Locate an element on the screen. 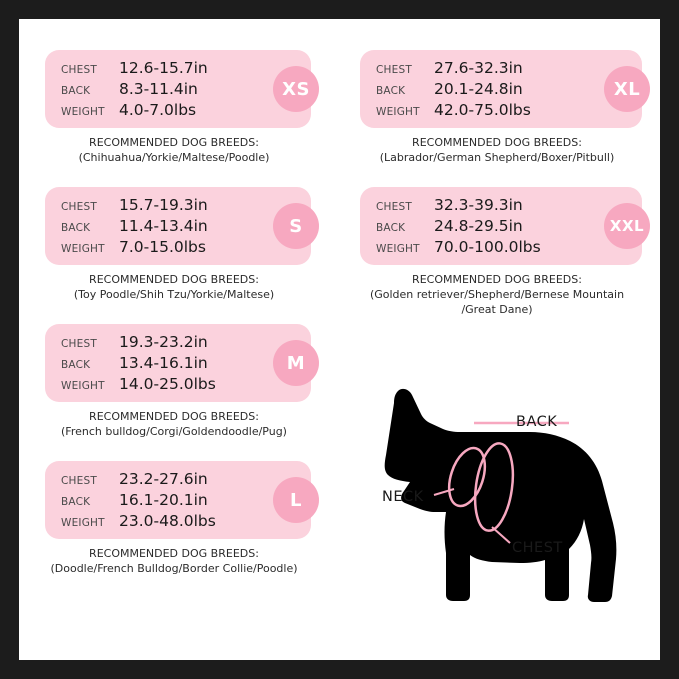 This screenshot has width=679, height=679. measurement-row-chest: CHEST 15.7-19.3in is located at coordinates (156, 206).